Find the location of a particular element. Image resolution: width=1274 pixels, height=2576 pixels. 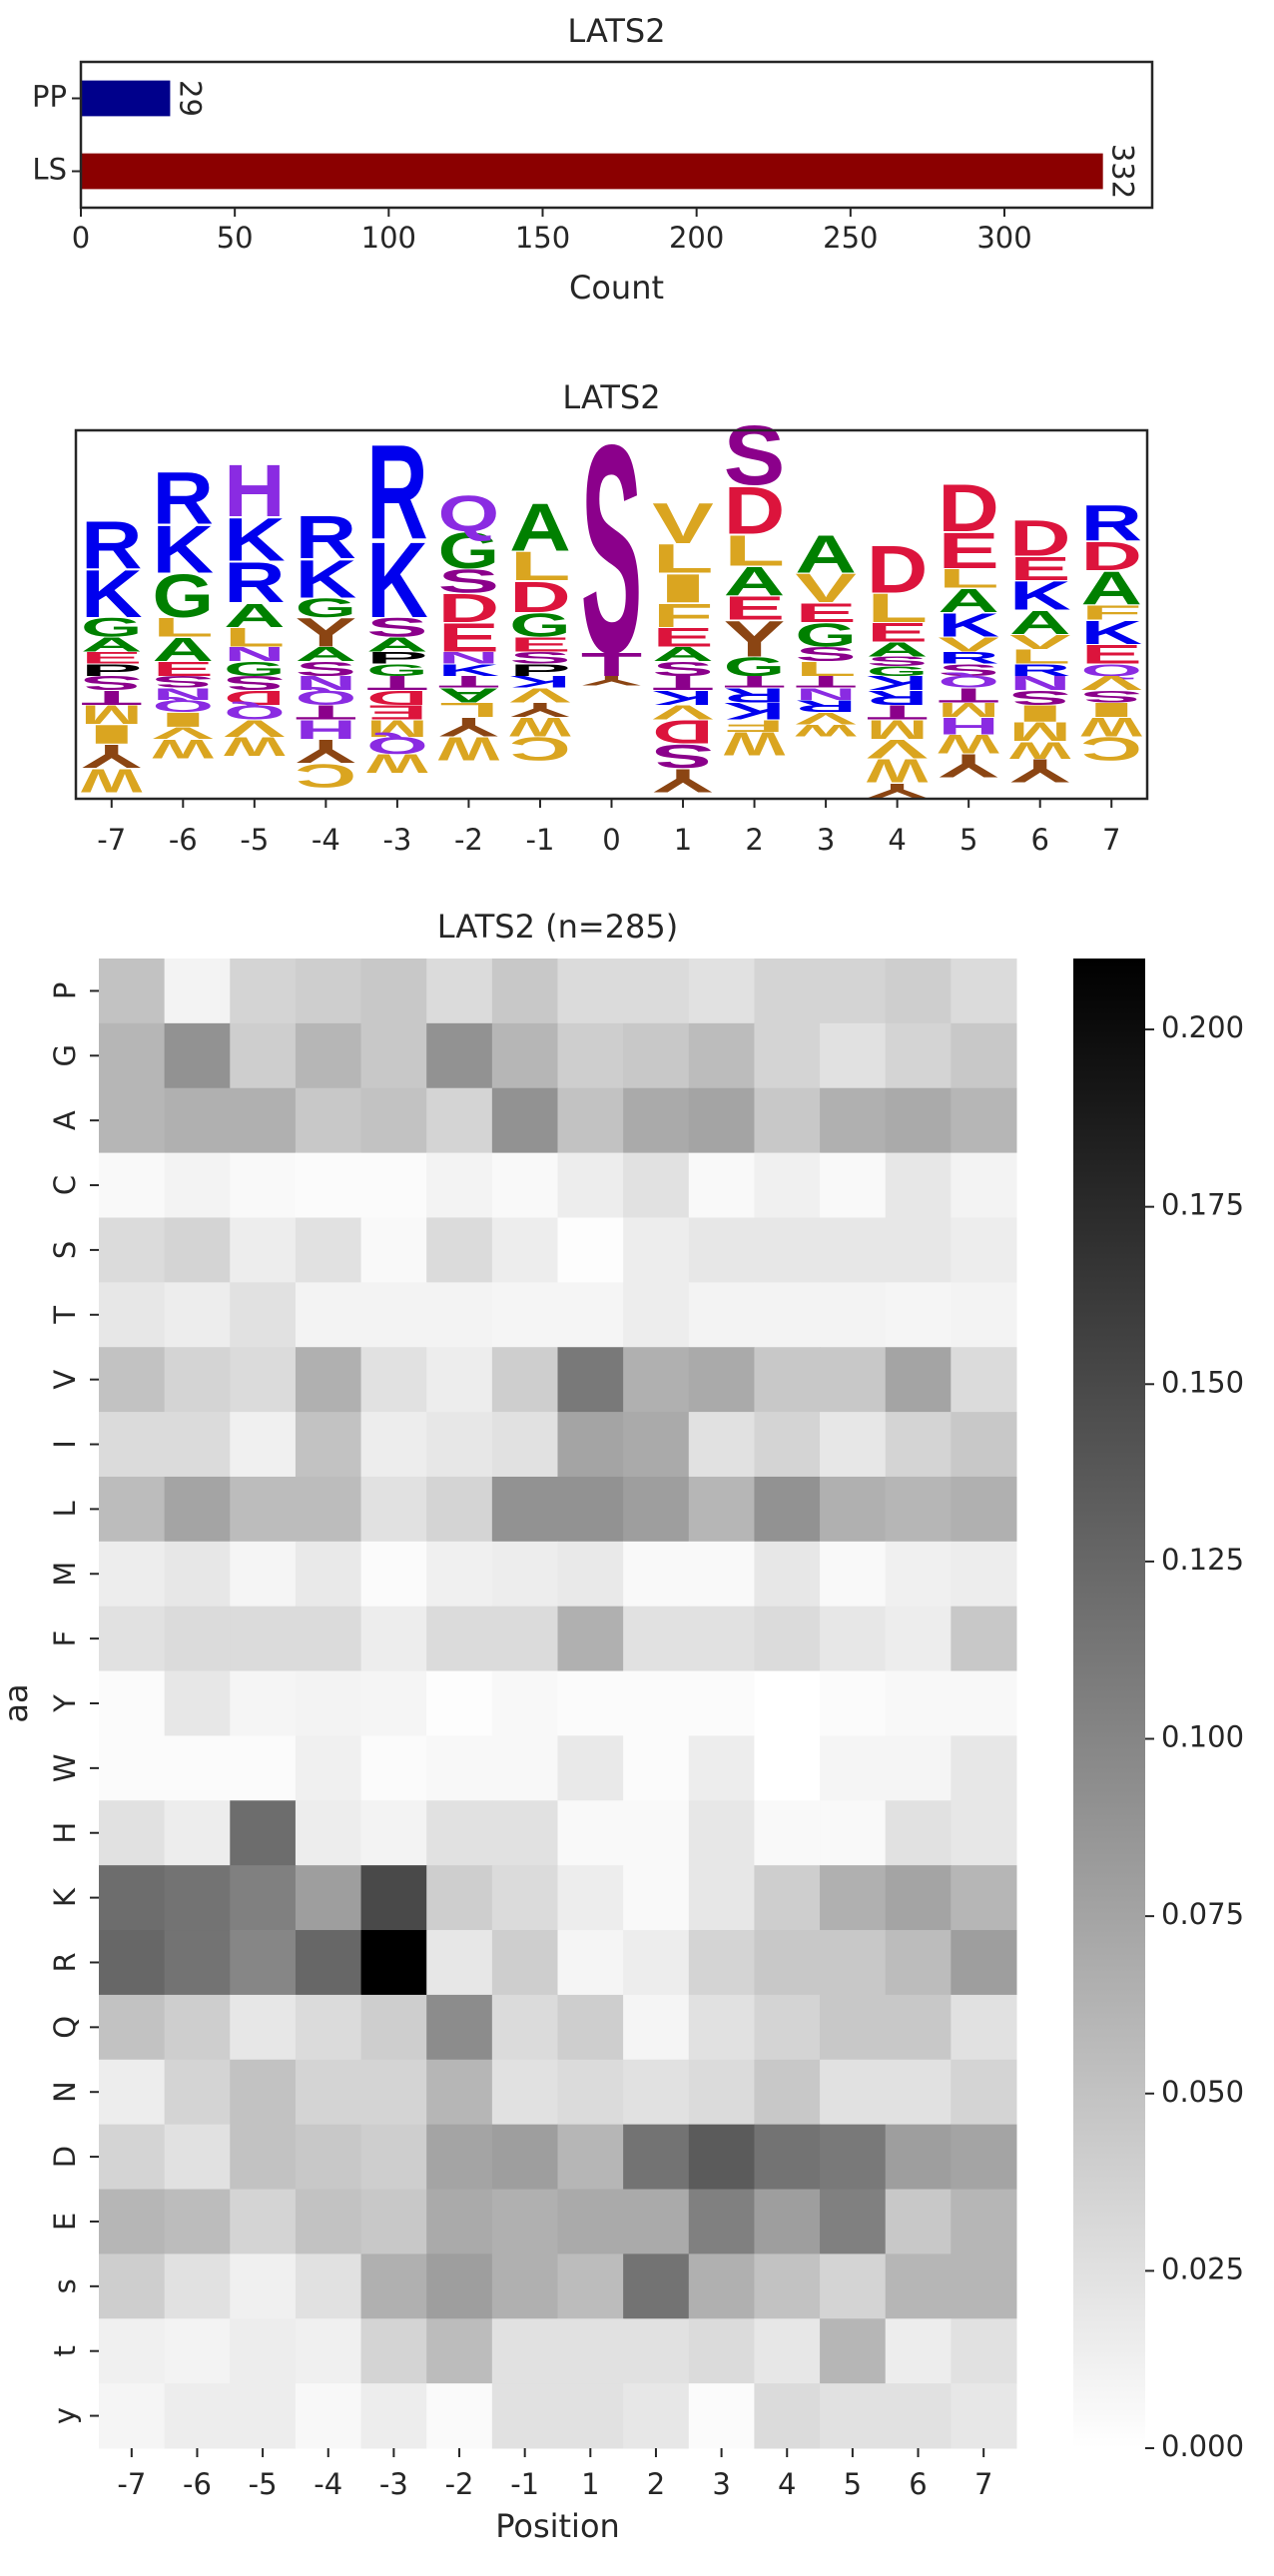

logo-letter: H is located at coordinates (968, 726).